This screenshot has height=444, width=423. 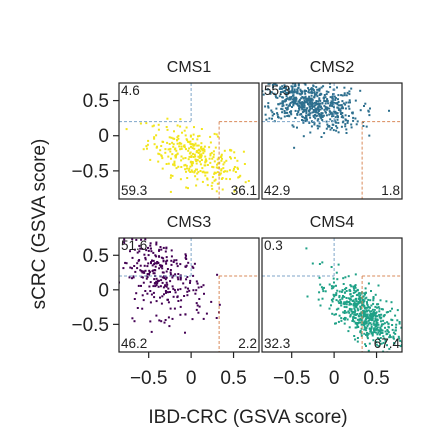 I want to click on percent-top-left: 0.3, so click(x=273, y=245).